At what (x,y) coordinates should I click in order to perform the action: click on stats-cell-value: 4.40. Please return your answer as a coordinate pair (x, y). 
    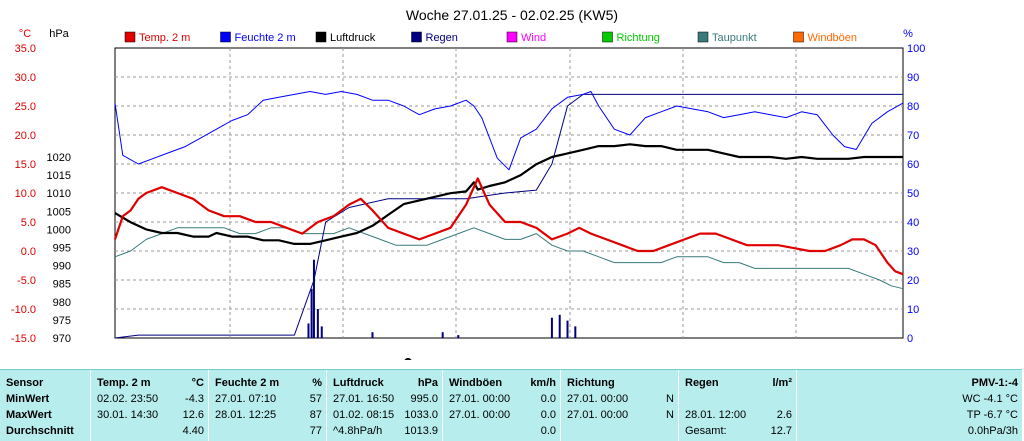
    Looking at the image, I should click on (193, 431).